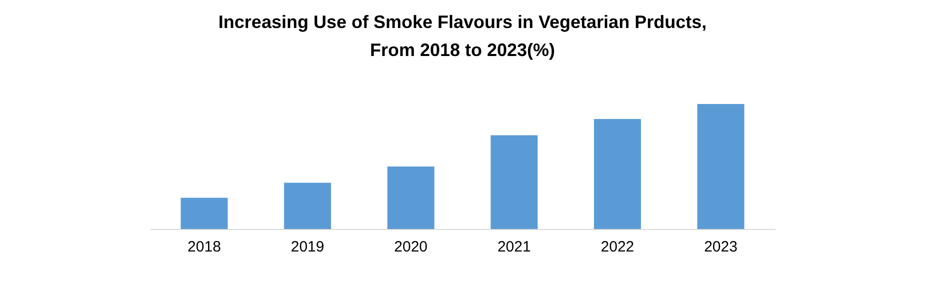 Image resolution: width=932 pixels, height=289 pixels. Describe the element at coordinates (514, 247) in the screenshot. I see `x-tick-label: 2021` at that location.